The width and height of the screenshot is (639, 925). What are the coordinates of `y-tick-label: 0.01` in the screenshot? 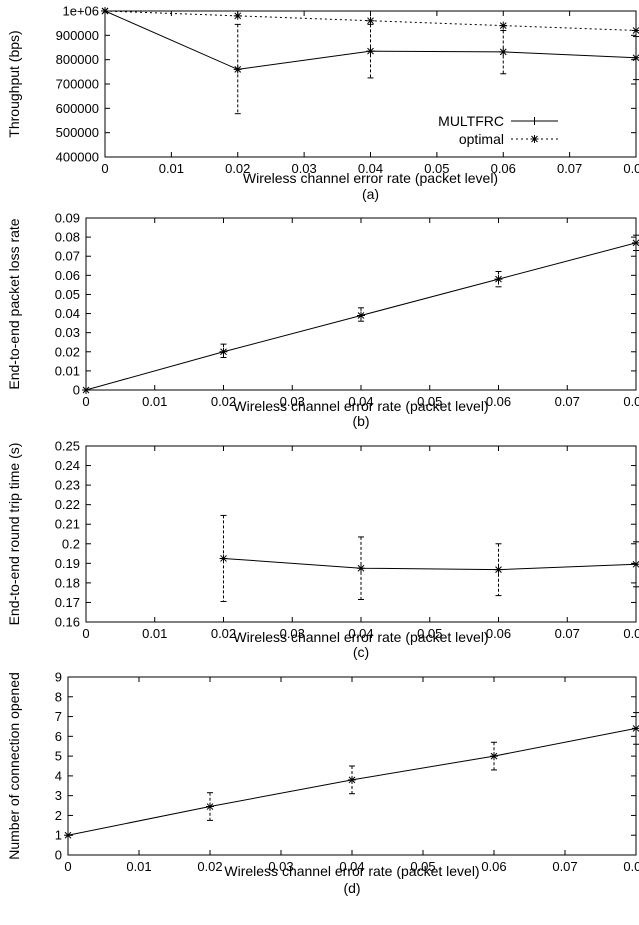 It's located at (67, 370).